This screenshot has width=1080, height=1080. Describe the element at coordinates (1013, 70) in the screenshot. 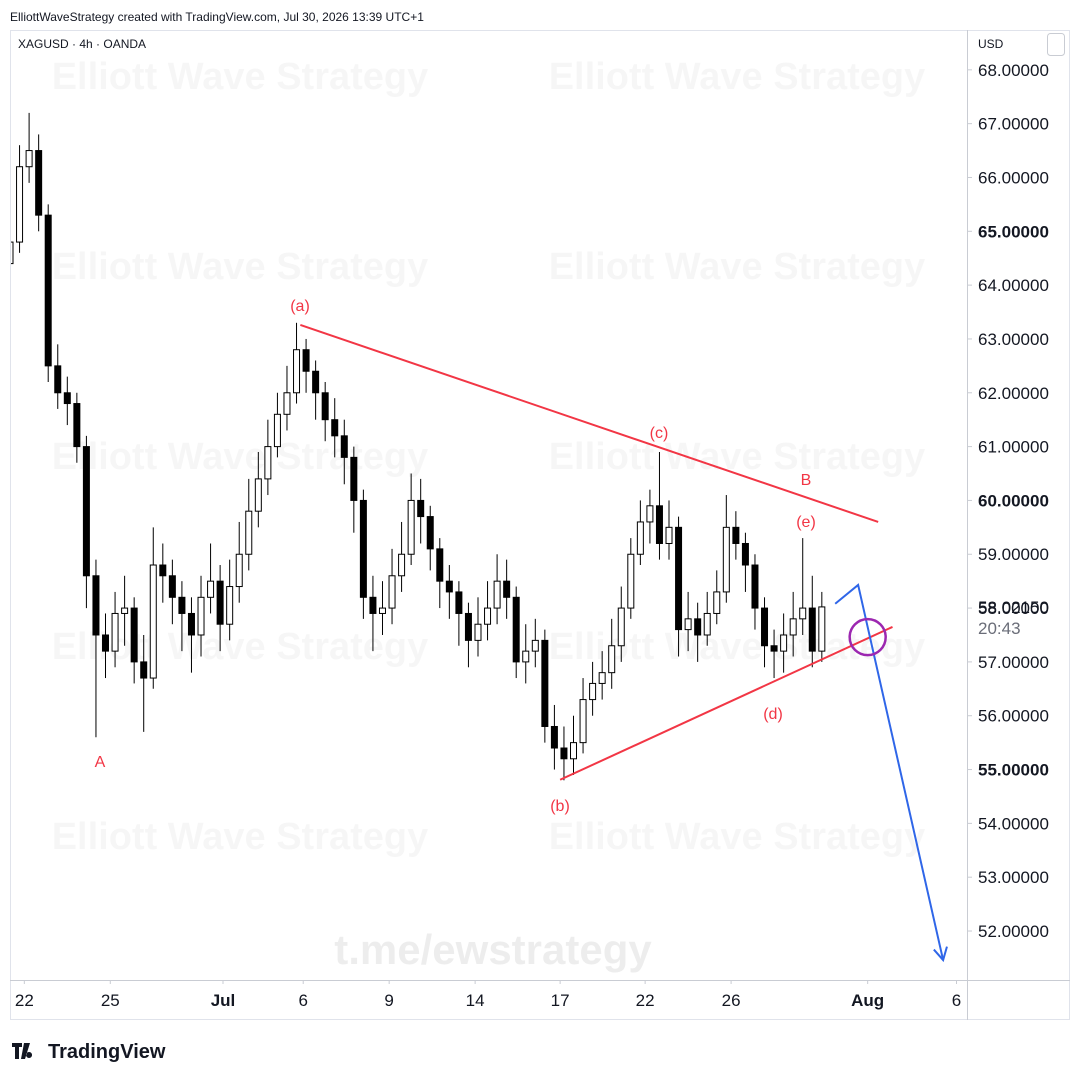

I see `y-tick-label: 68.00000` at that location.